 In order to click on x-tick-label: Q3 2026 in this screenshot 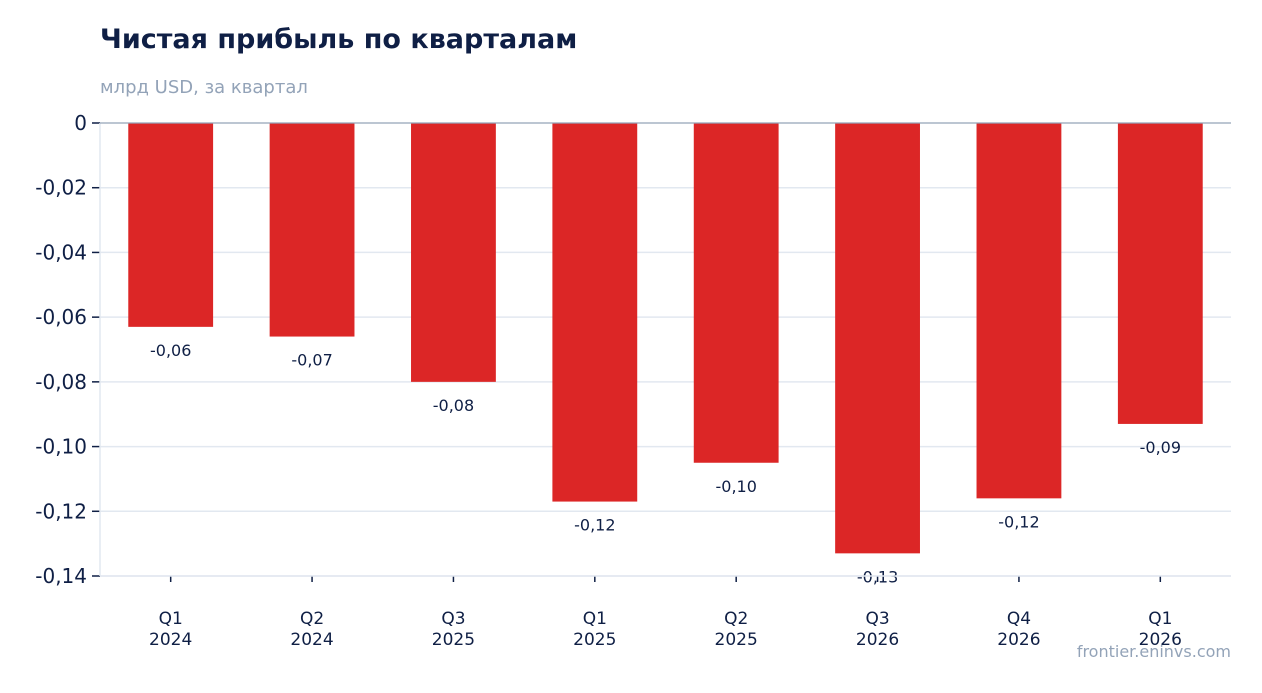, I will do `click(877, 629)`.